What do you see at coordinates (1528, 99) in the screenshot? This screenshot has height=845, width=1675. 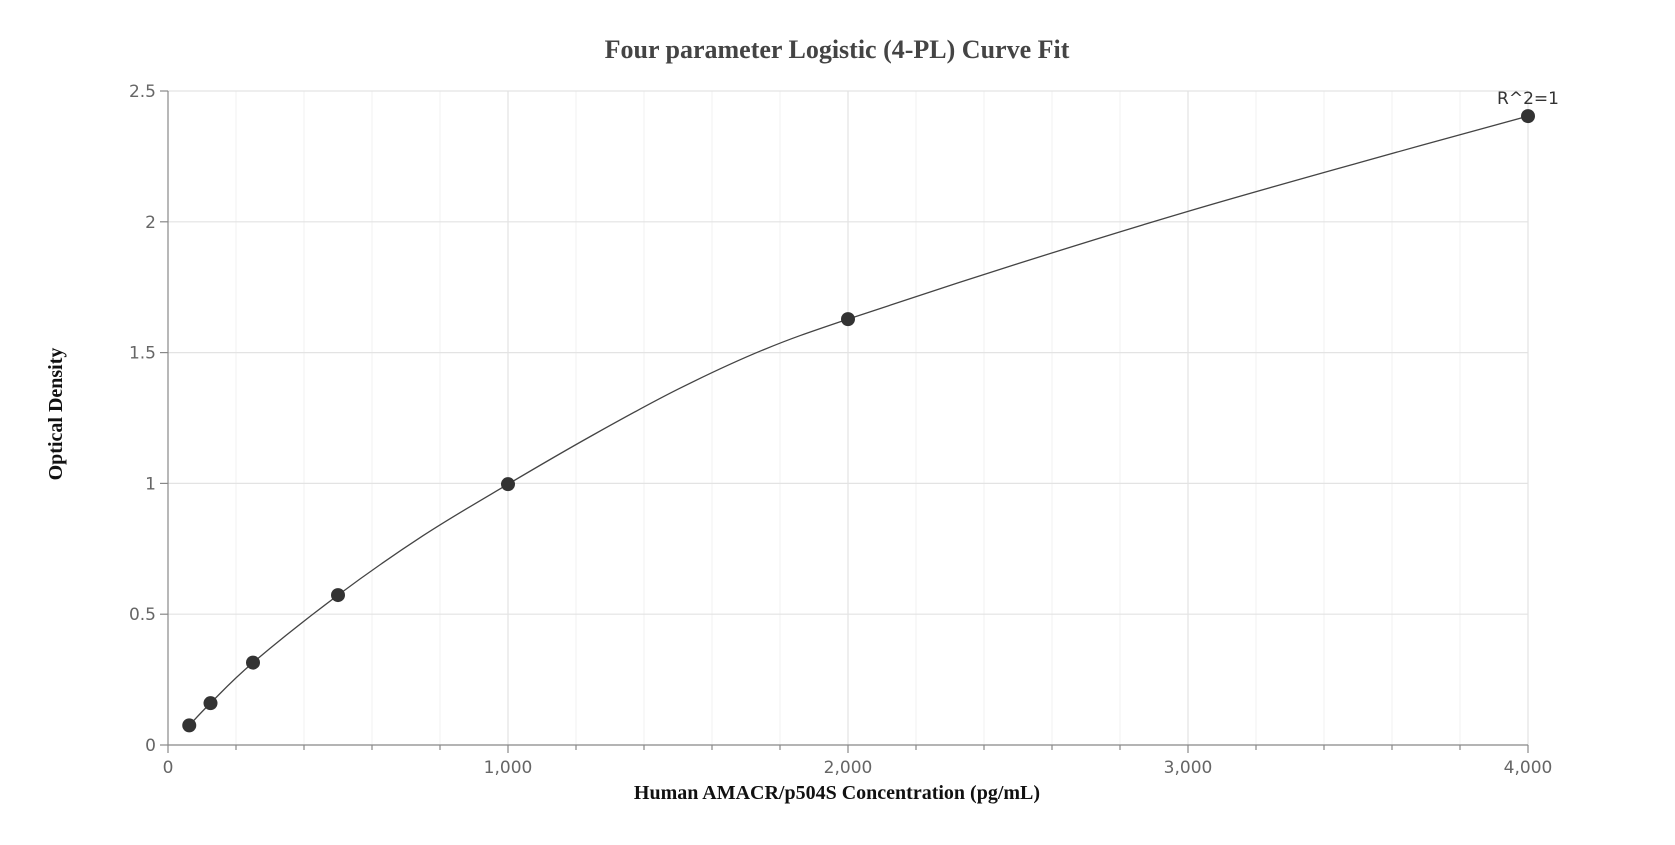 I see `r-squared-annotation: R^2=1` at bounding box center [1528, 99].